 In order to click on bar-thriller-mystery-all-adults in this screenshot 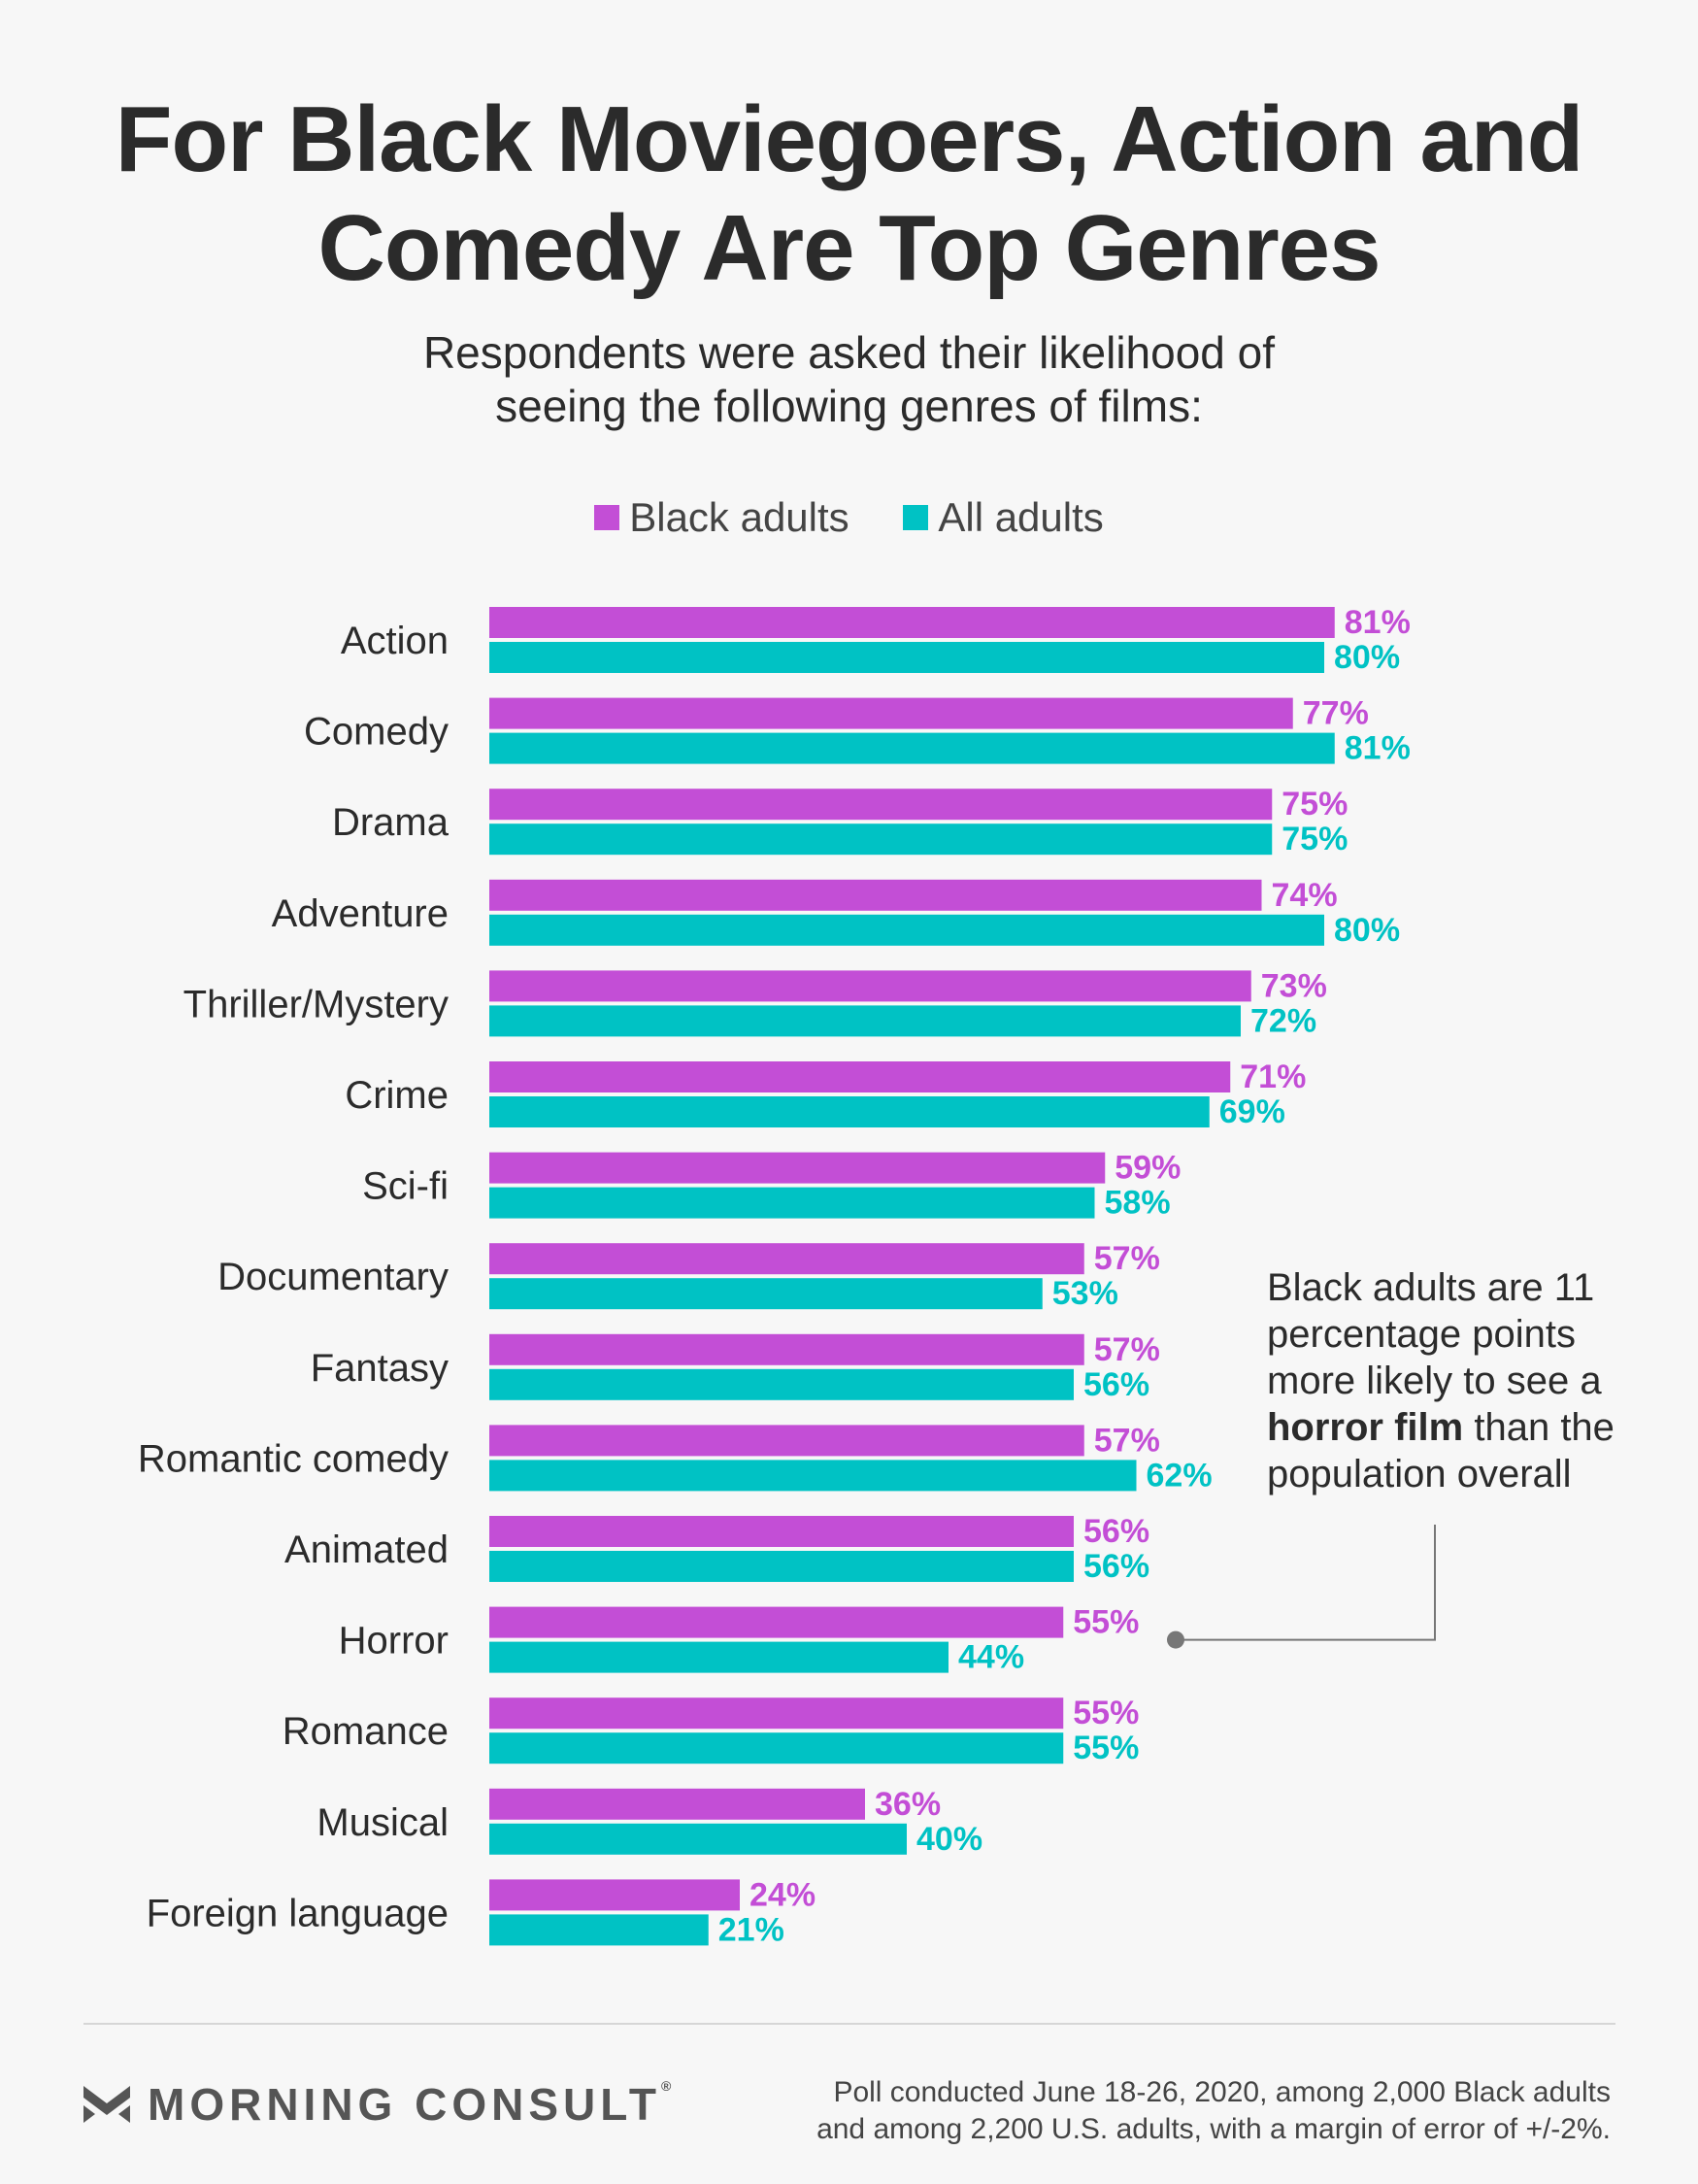, I will do `click(865, 1021)`.